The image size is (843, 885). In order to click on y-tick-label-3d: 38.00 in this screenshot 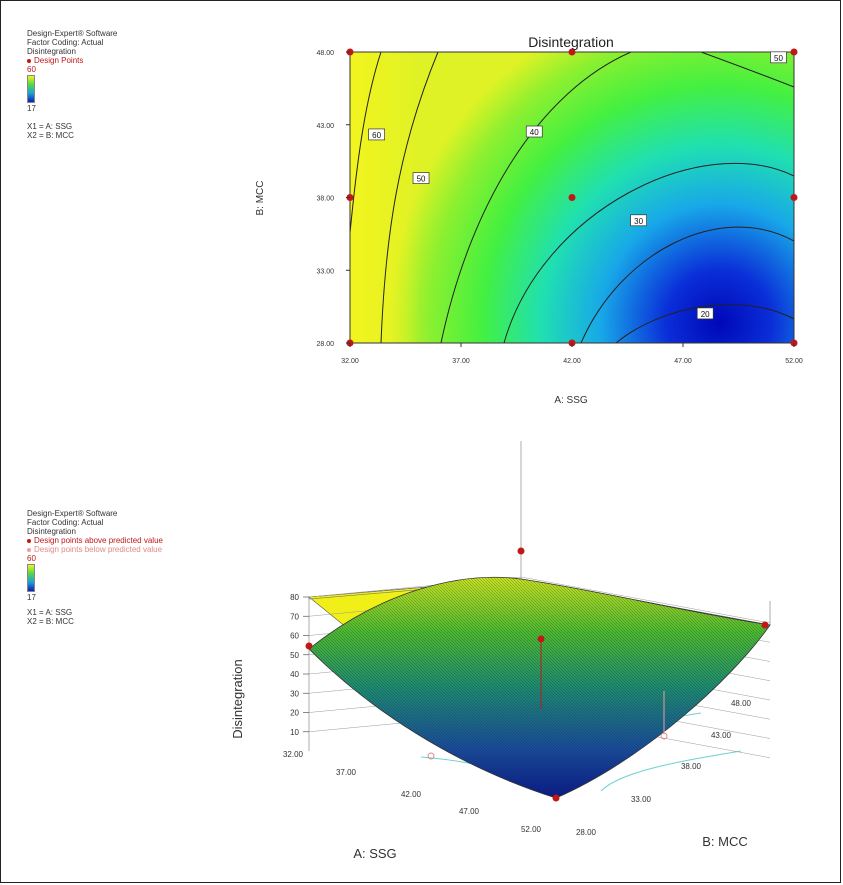, I will do `click(691, 766)`.